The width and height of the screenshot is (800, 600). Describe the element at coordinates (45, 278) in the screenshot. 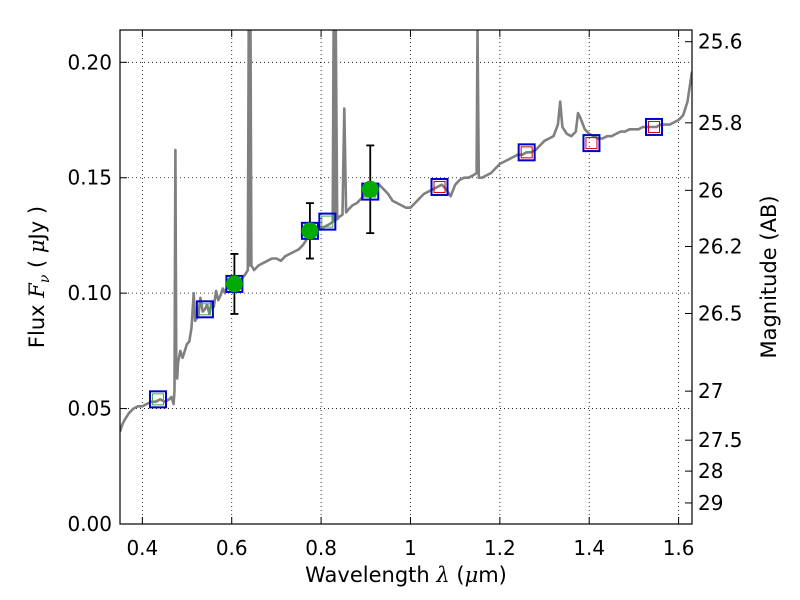

I see `y-axis-label-sub: ν` at that location.